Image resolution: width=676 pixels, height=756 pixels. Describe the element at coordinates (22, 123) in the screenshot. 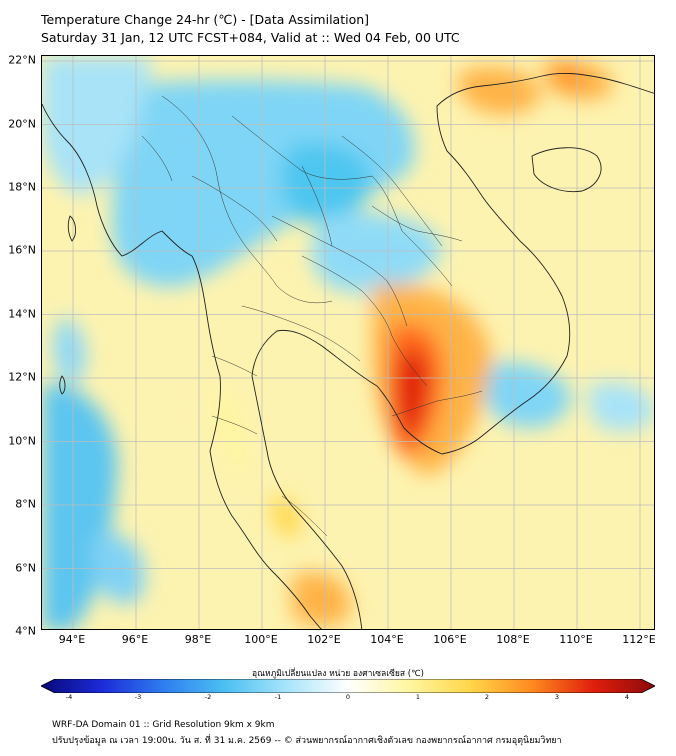

I see `lat-label-20n: 20°N` at that location.